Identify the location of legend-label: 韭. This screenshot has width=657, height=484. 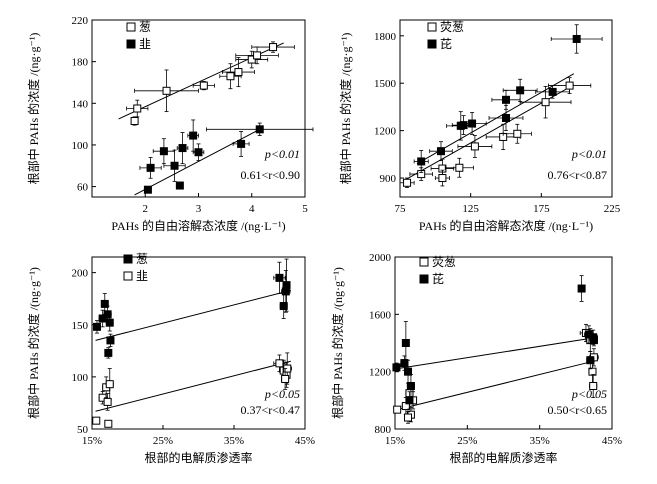
(145, 44).